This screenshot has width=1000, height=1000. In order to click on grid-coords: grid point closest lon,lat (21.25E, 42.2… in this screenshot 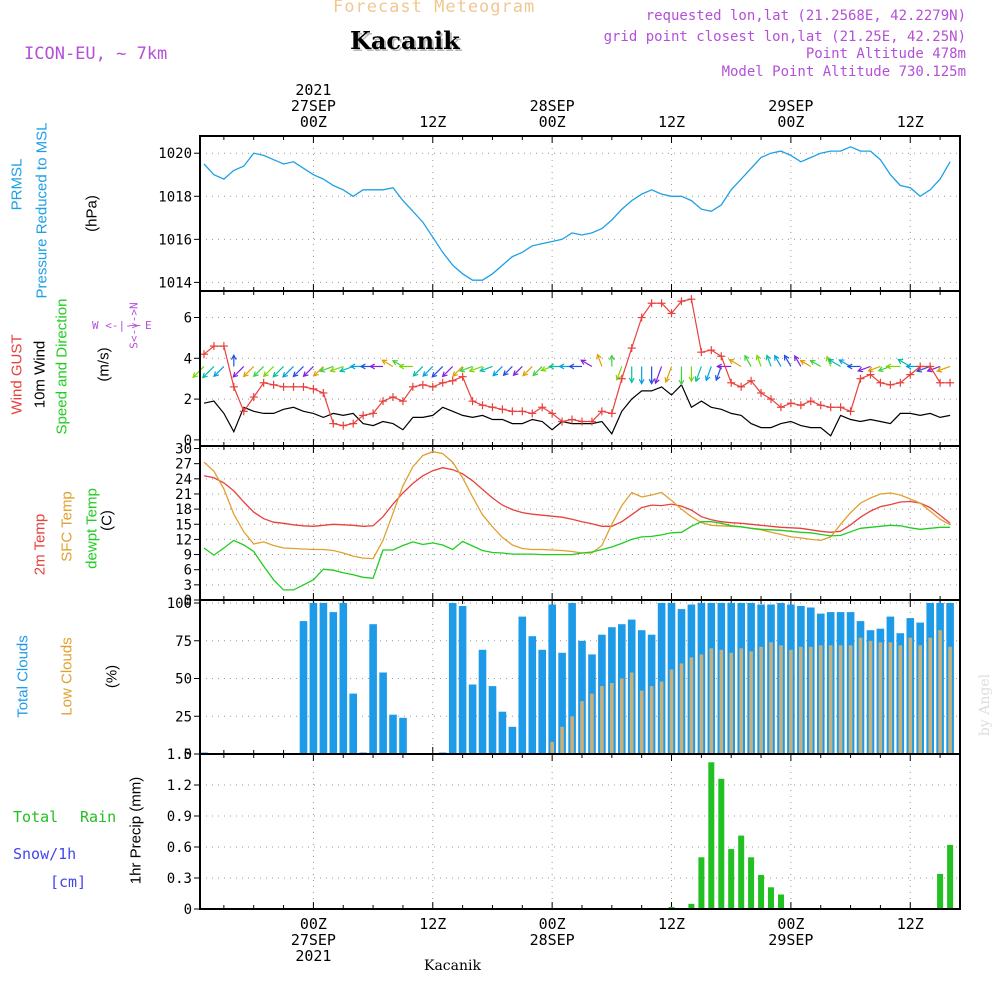, I will do `click(784, 37)`.